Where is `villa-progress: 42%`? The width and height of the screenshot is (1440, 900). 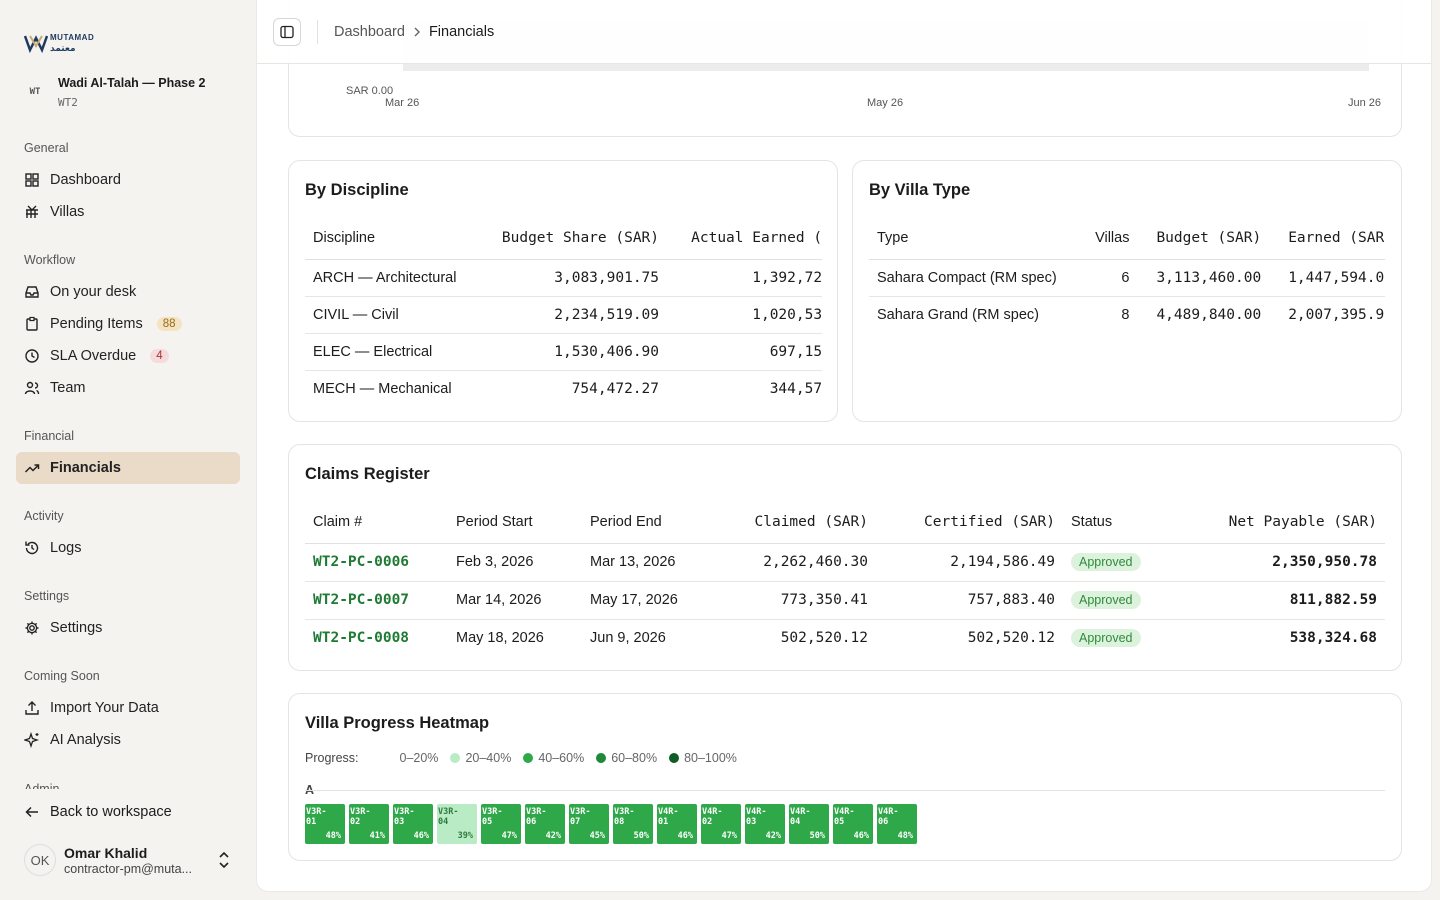
villa-progress: 42% is located at coordinates (773, 836).